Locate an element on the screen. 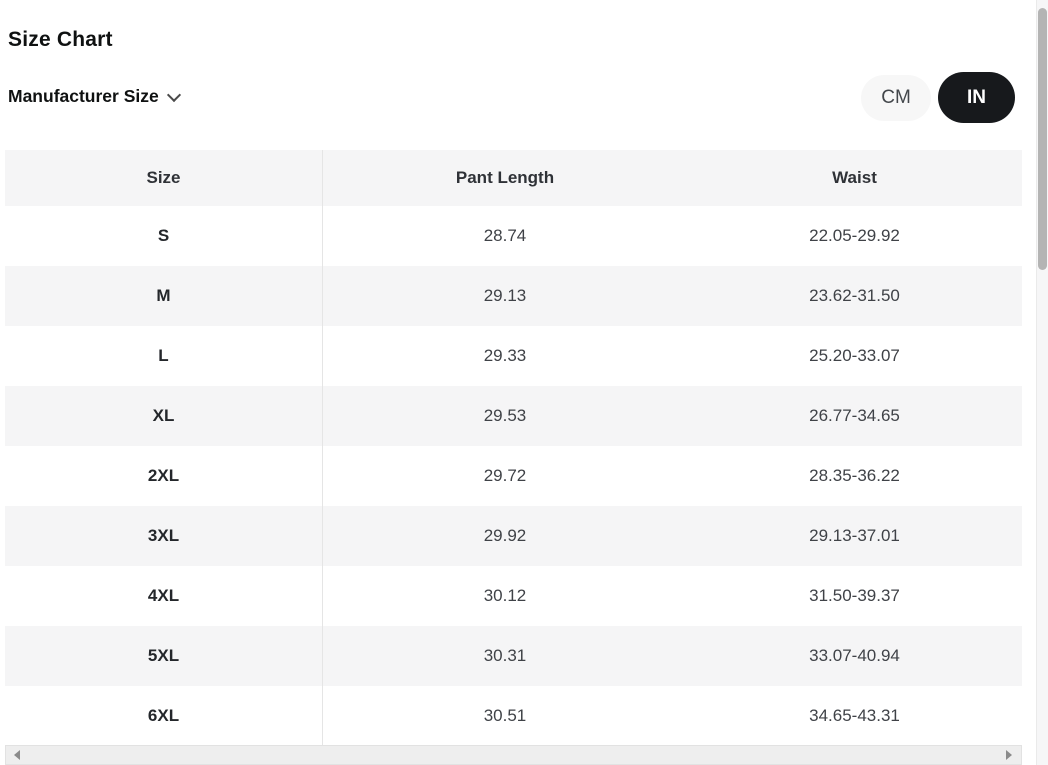 The image size is (1048, 765). column-header-pant-length: Pant Length is located at coordinates (505, 177).